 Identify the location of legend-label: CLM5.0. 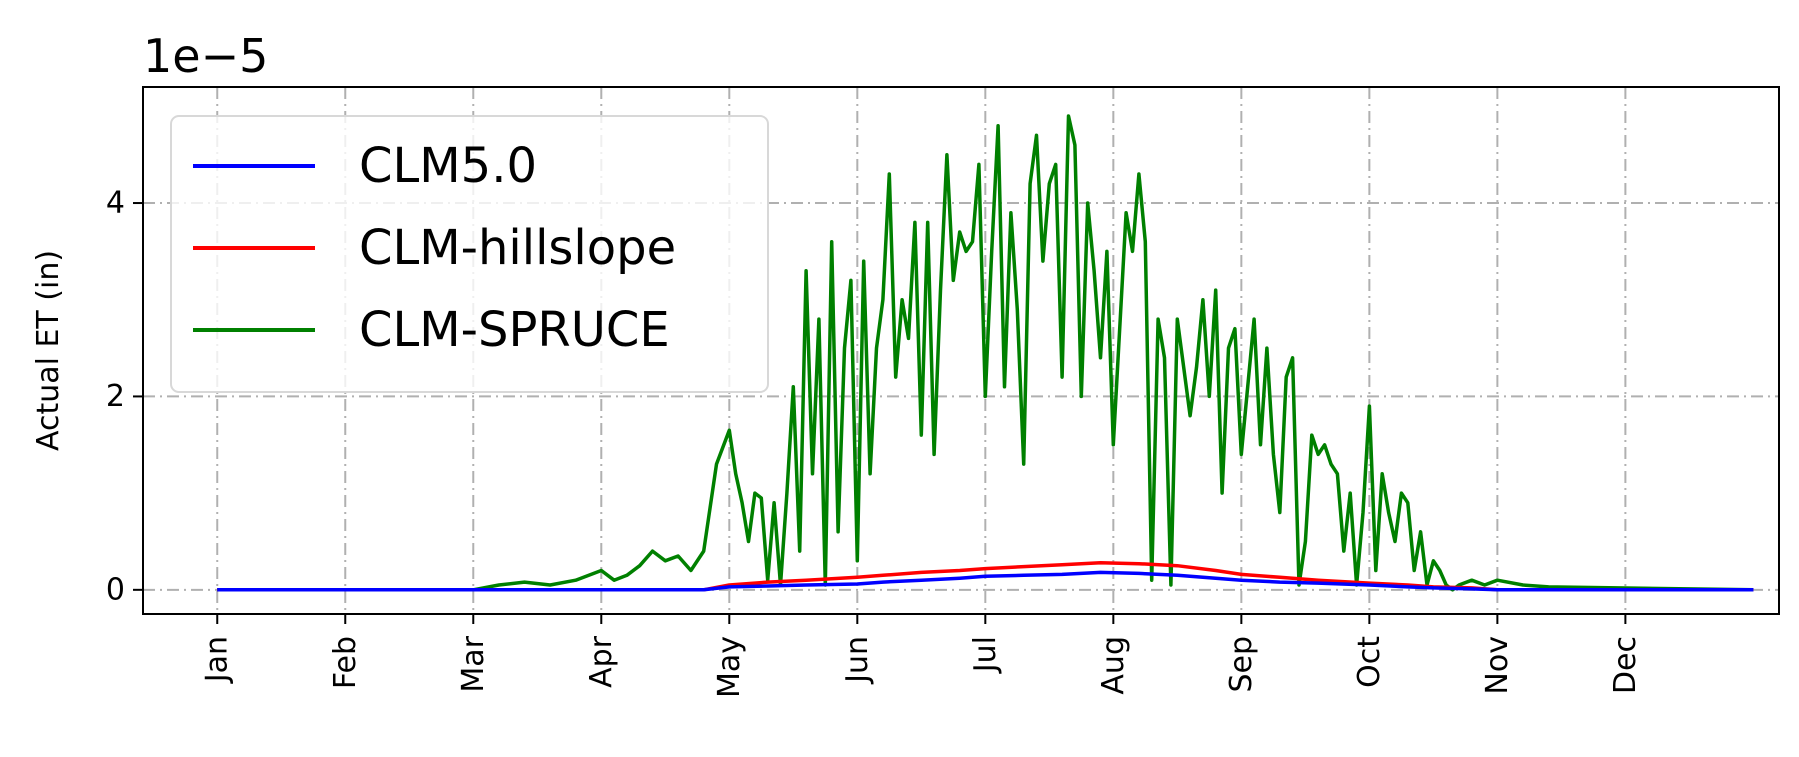
(448, 166).